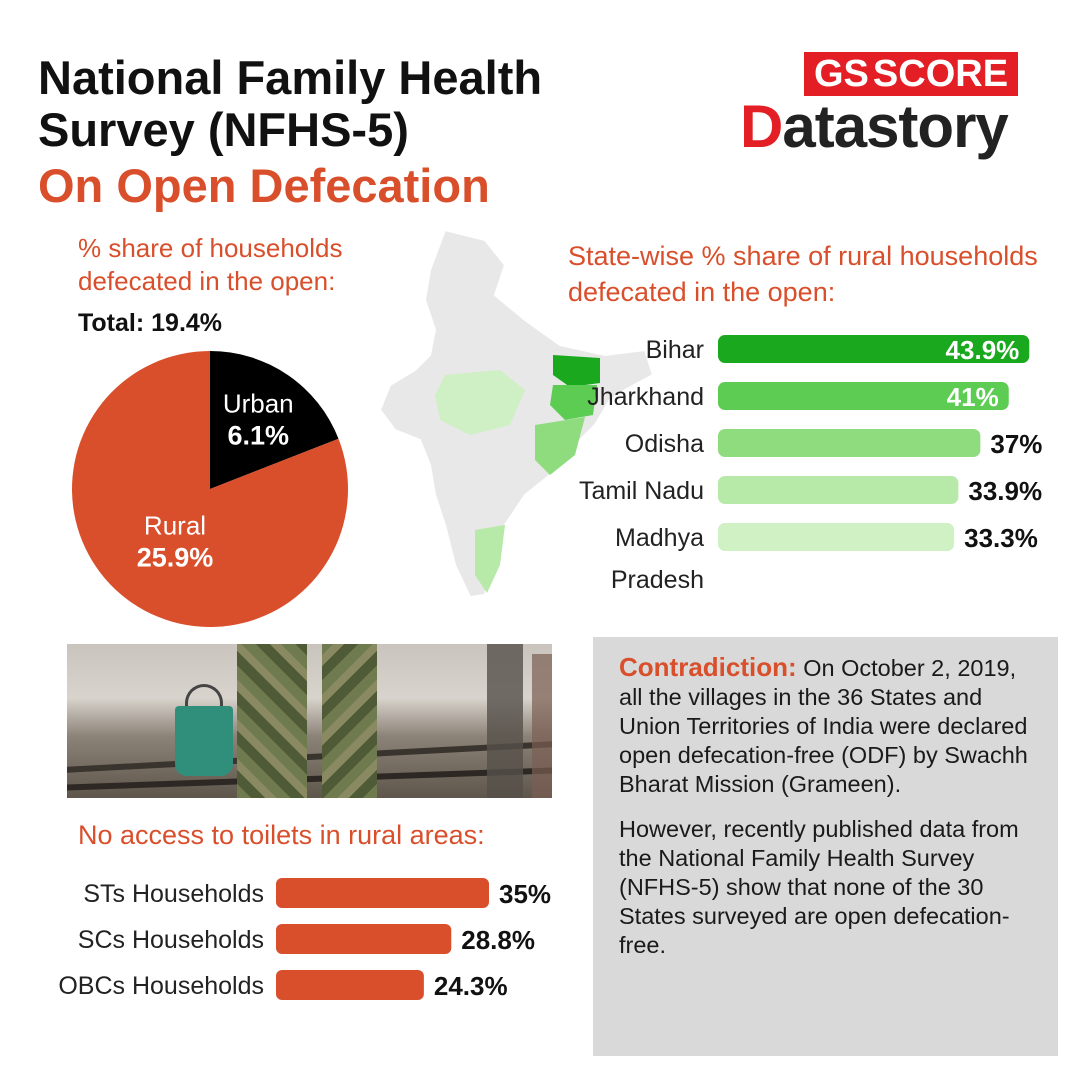 The width and height of the screenshot is (1080, 1080). Describe the element at coordinates (576, 371) in the screenshot. I see `bihar-region` at that location.